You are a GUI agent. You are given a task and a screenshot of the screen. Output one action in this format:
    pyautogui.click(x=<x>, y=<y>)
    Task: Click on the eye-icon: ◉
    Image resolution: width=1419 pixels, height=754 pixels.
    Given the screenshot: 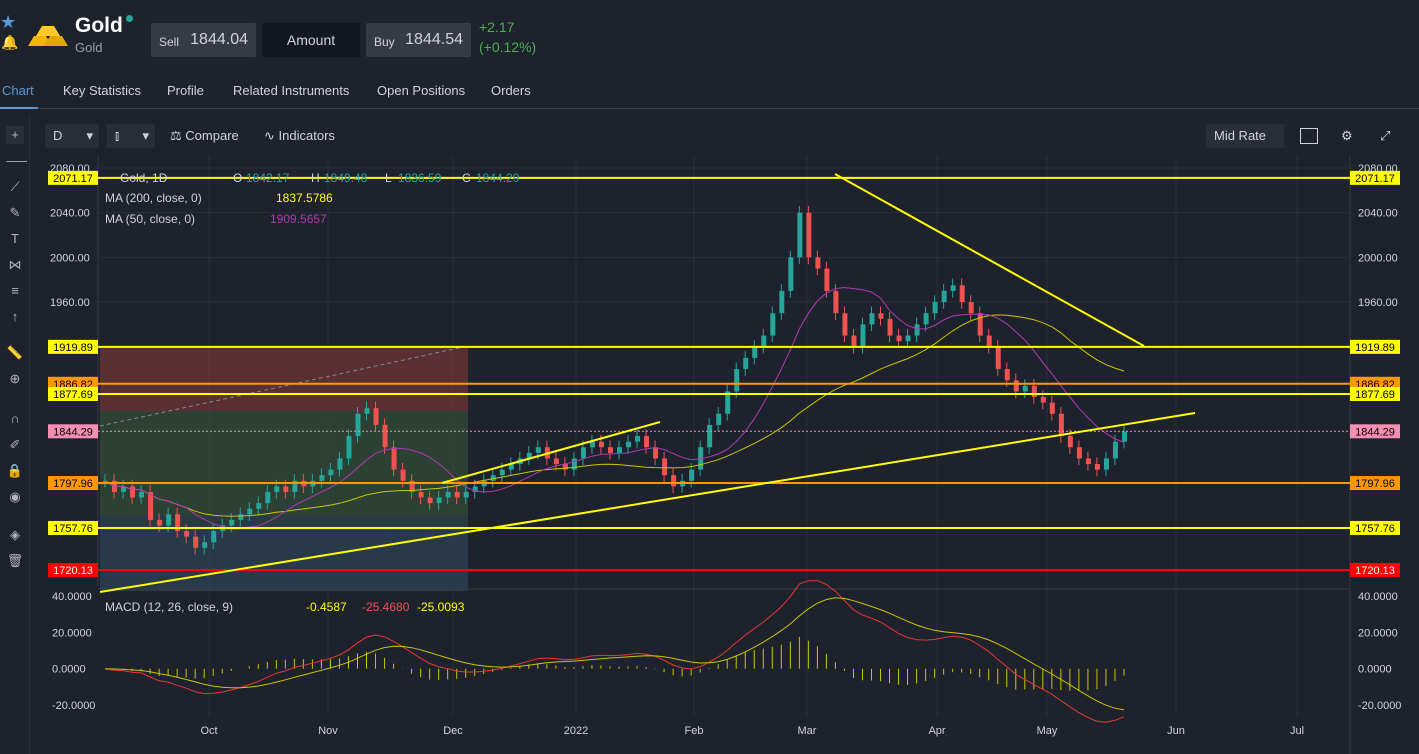 What is the action you would take?
    pyautogui.click(x=15, y=496)
    